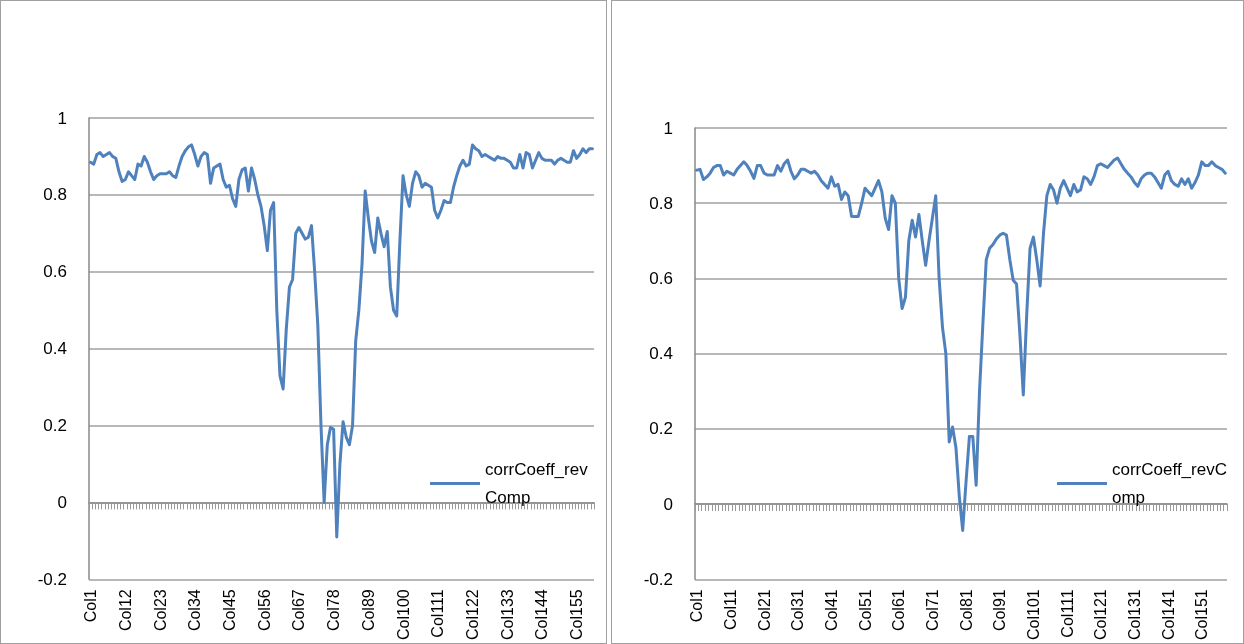 Image resolution: width=1244 pixels, height=644 pixels. What do you see at coordinates (1000, 610) in the screenshot?
I see `x-tick-label: Col91` at bounding box center [1000, 610].